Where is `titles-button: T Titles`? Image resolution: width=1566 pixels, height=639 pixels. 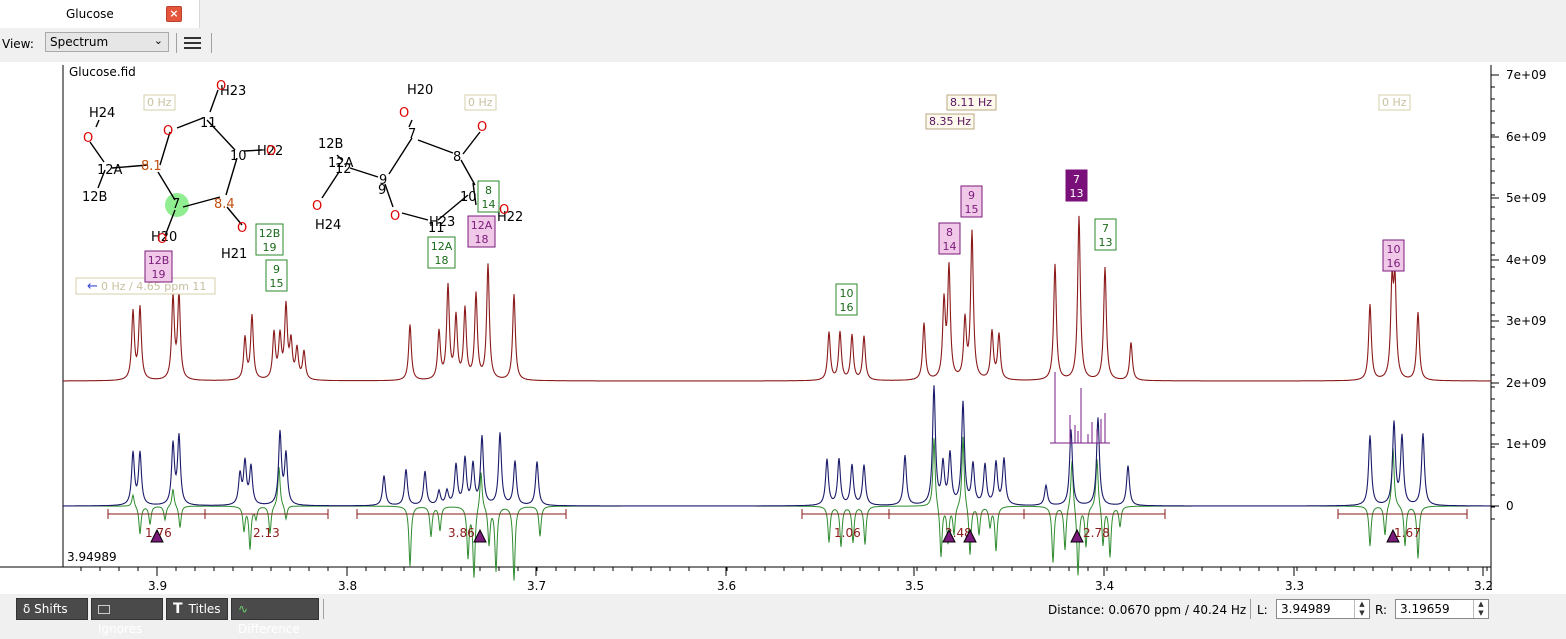
titles-button: T Titles is located at coordinates (197, 609).